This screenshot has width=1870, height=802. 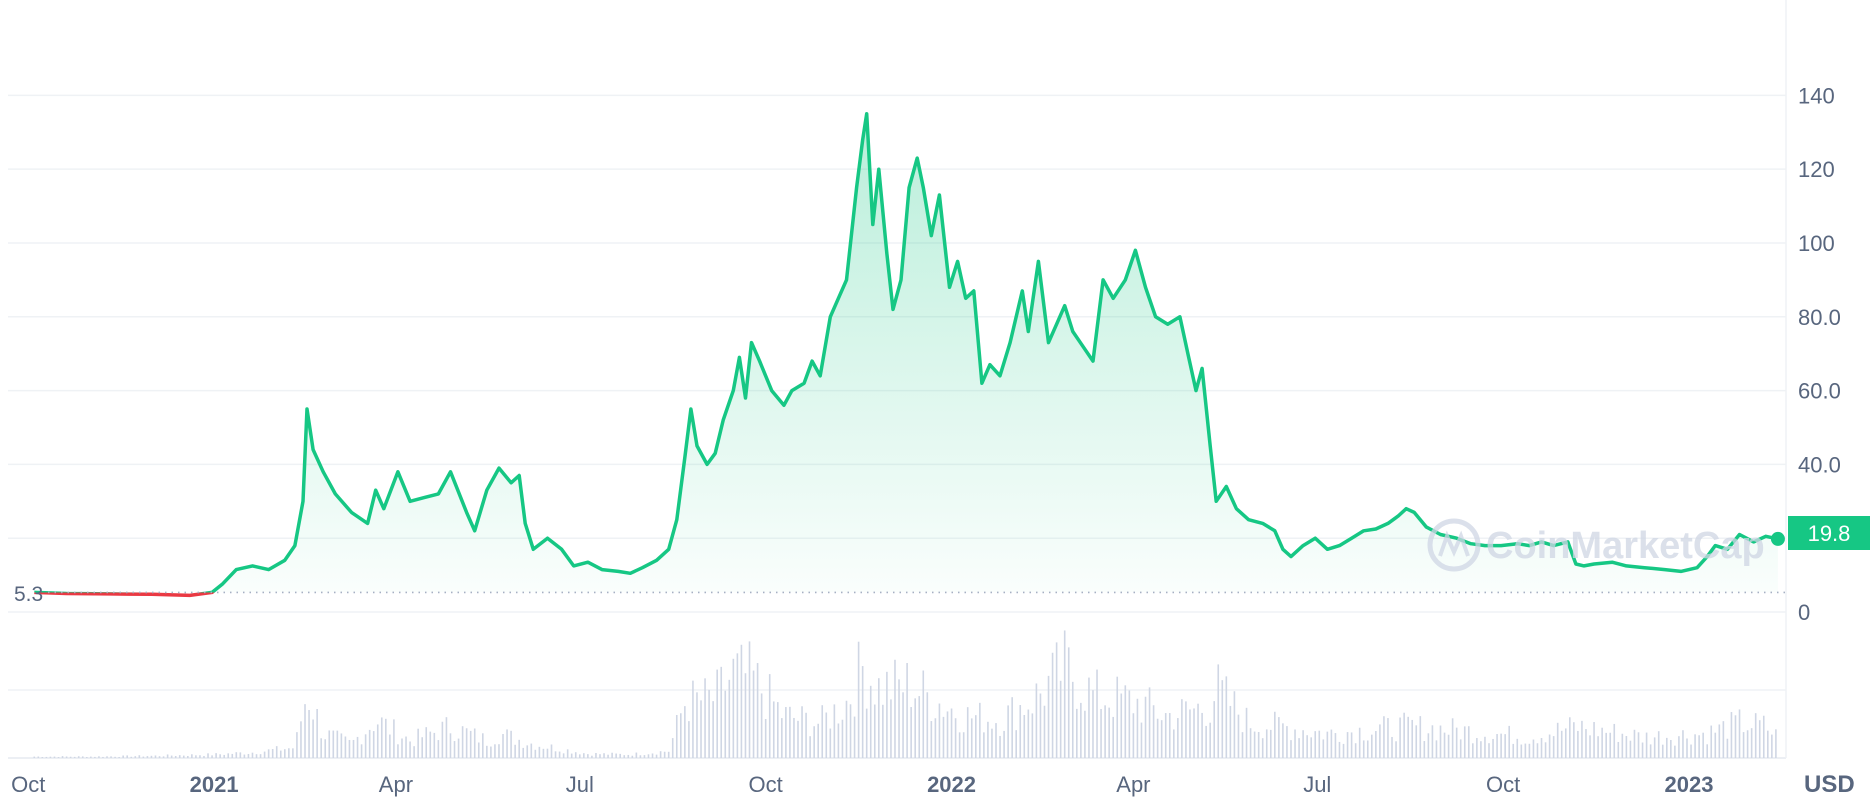 I want to click on x-tick-label: Apr, so click(x=1133, y=784).